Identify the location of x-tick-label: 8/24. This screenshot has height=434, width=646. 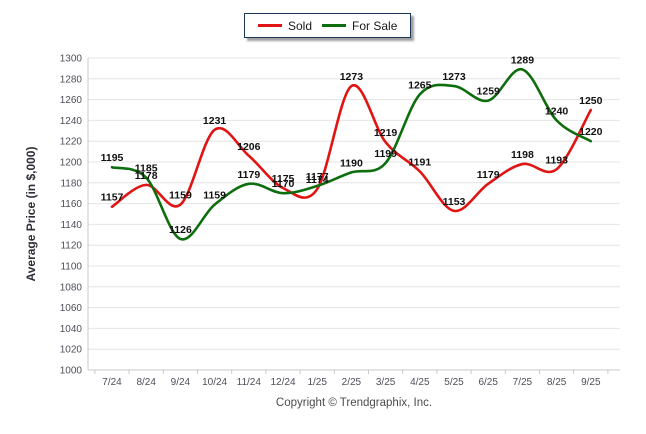
(146, 382).